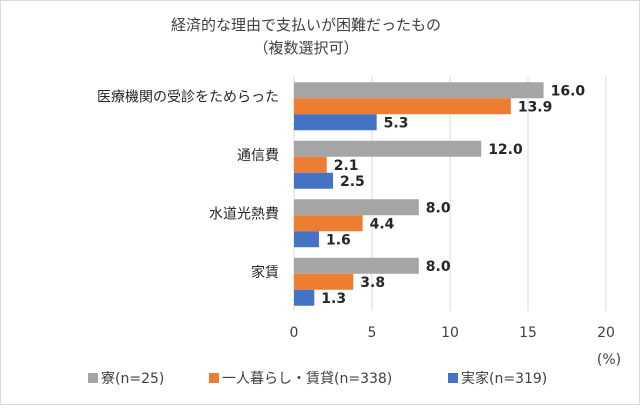 This screenshot has height=408, width=640. What do you see at coordinates (294, 333) in the screenshot?
I see `x-tick-label: 0` at bounding box center [294, 333].